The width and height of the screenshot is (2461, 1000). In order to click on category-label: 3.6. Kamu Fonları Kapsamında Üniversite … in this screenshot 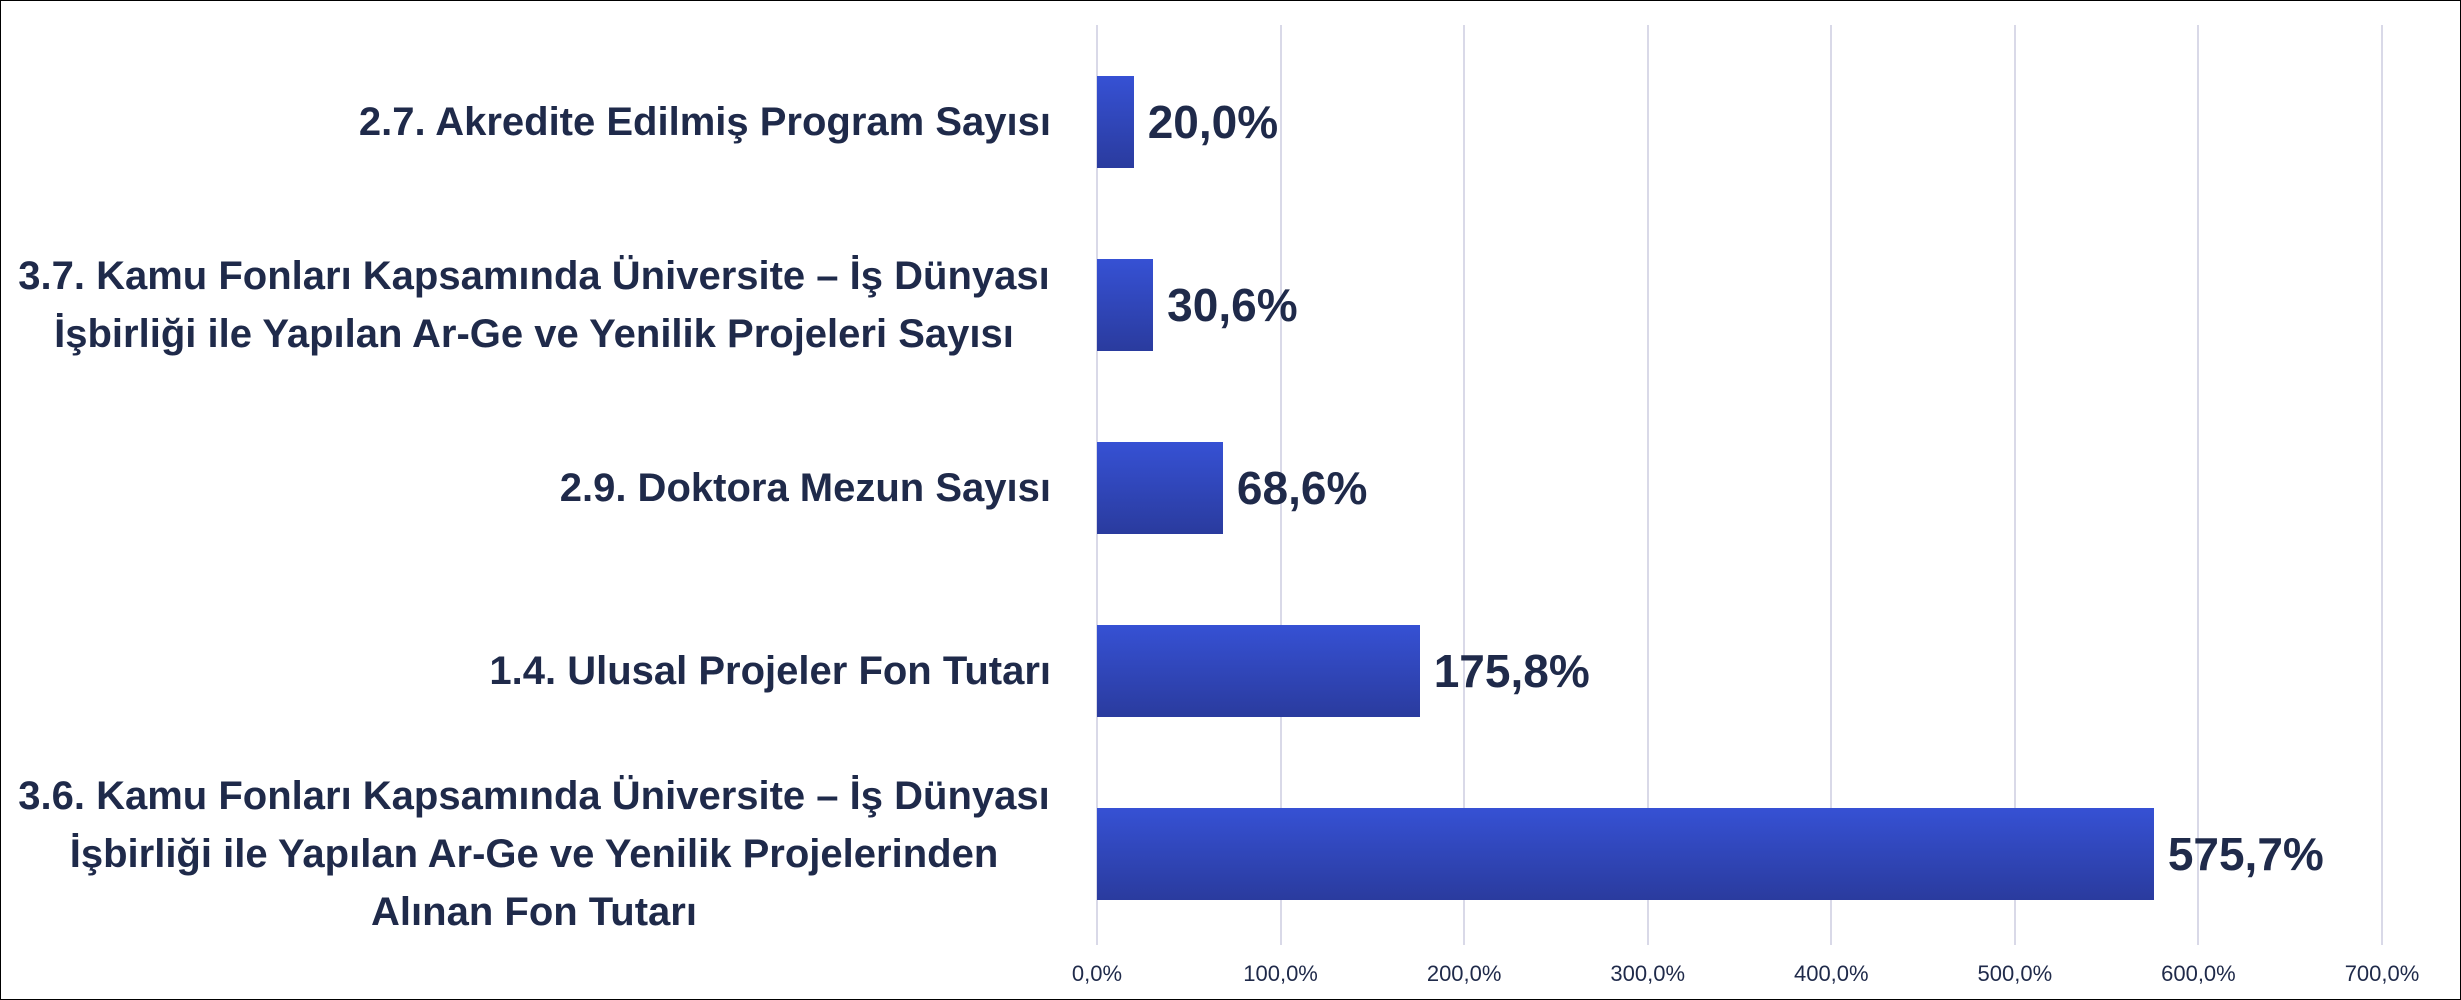, I will do `click(534, 853)`.